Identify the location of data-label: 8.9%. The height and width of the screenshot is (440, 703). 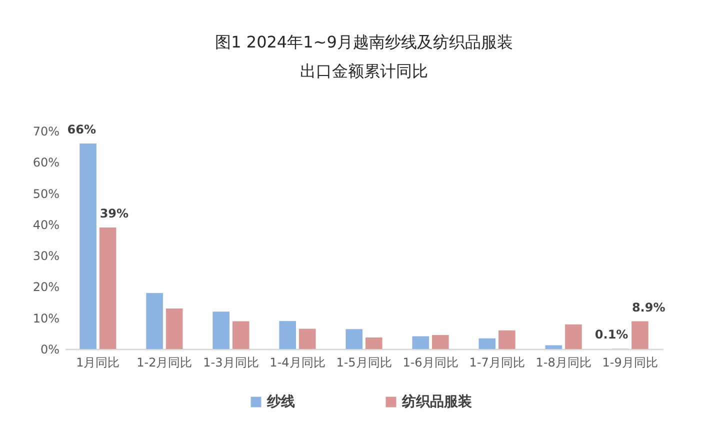
(649, 307).